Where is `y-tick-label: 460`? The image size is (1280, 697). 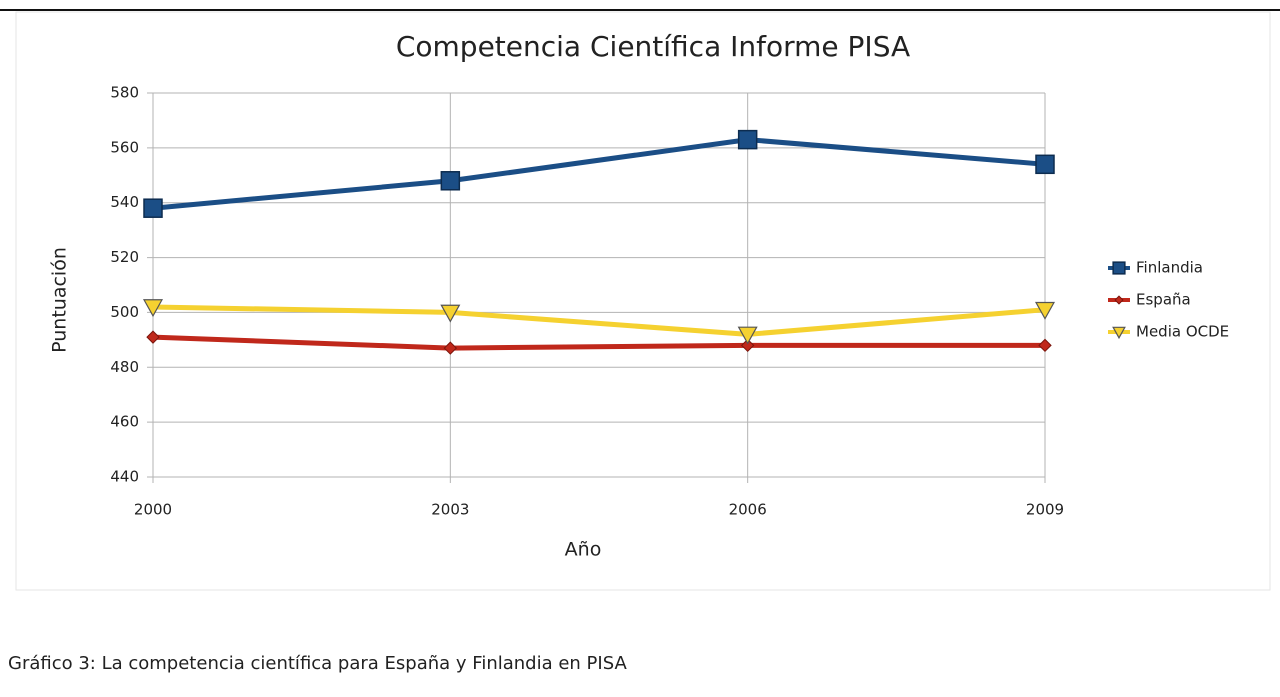 y-tick-label: 460 is located at coordinates (124, 422).